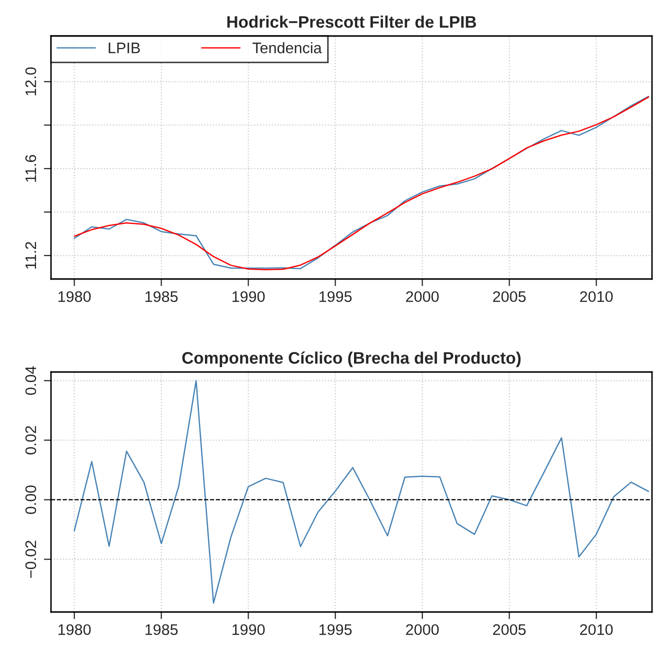  Describe the element at coordinates (124, 48) in the screenshot. I see `legend-label: LPIB` at that location.